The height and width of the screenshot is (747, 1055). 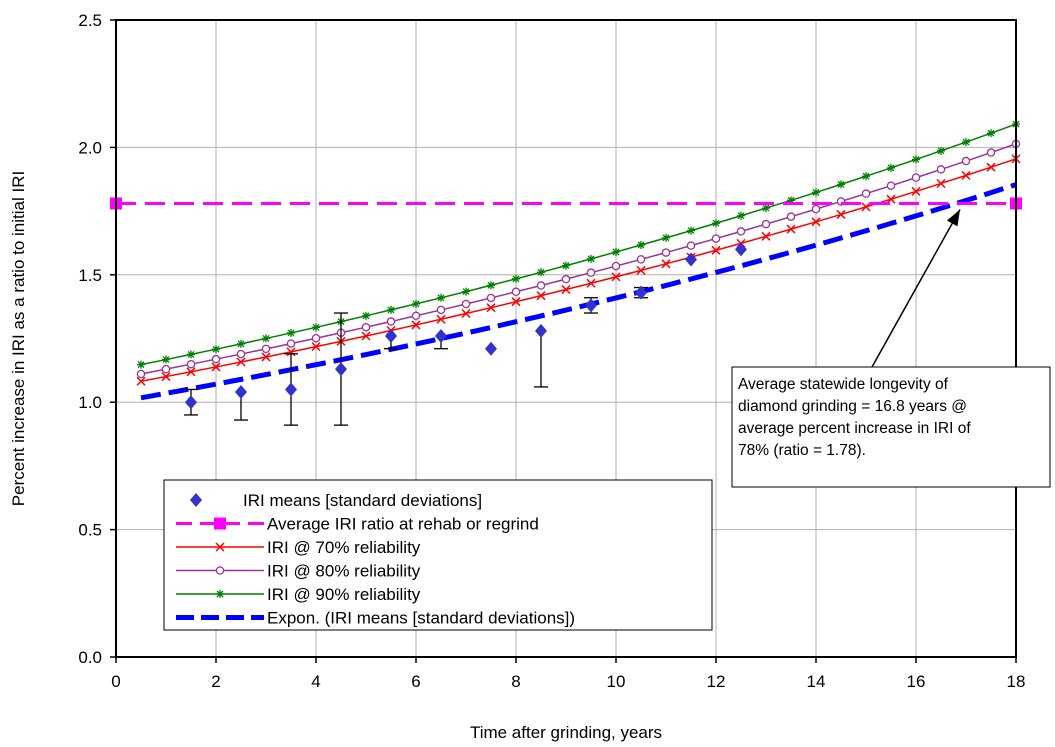 I want to click on x-axis-label: Time after grinding, years, so click(x=566, y=732).